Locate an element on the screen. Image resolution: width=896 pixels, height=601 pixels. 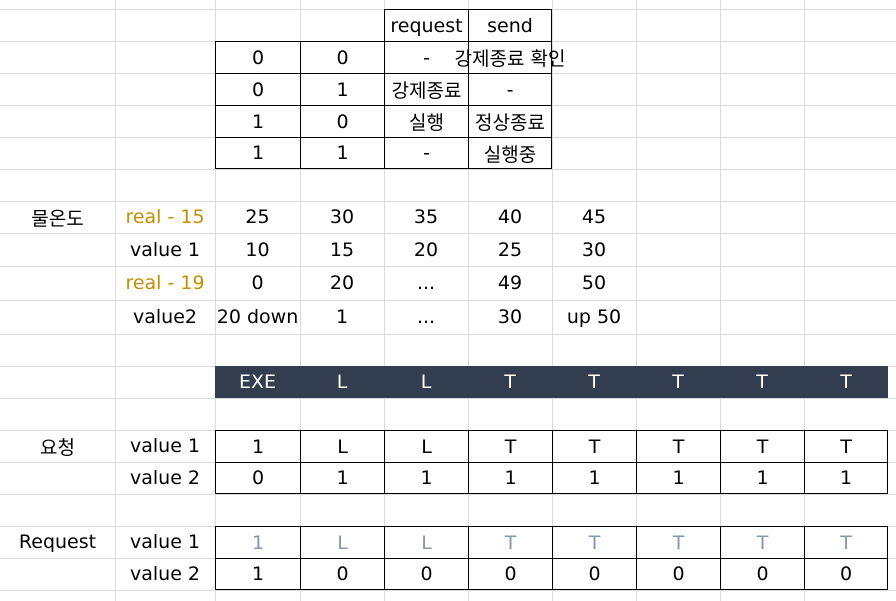
water-temp-value: 49 is located at coordinates (510, 283).